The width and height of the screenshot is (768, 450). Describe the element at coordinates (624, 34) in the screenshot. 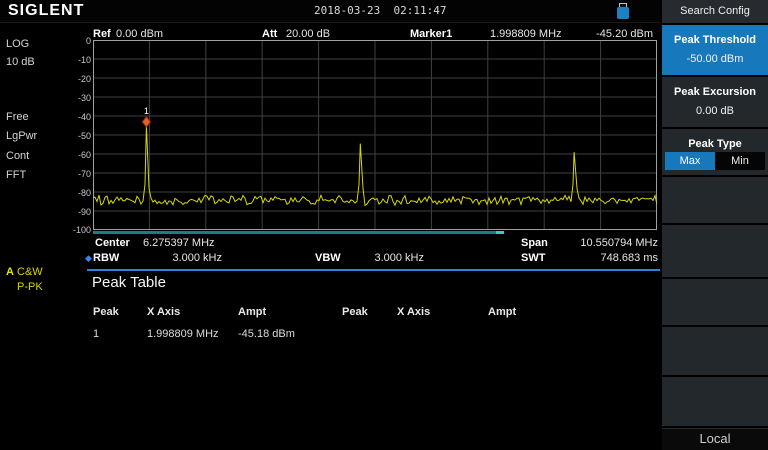

I see `marker-amplitude: -45.20 dBm` at that location.